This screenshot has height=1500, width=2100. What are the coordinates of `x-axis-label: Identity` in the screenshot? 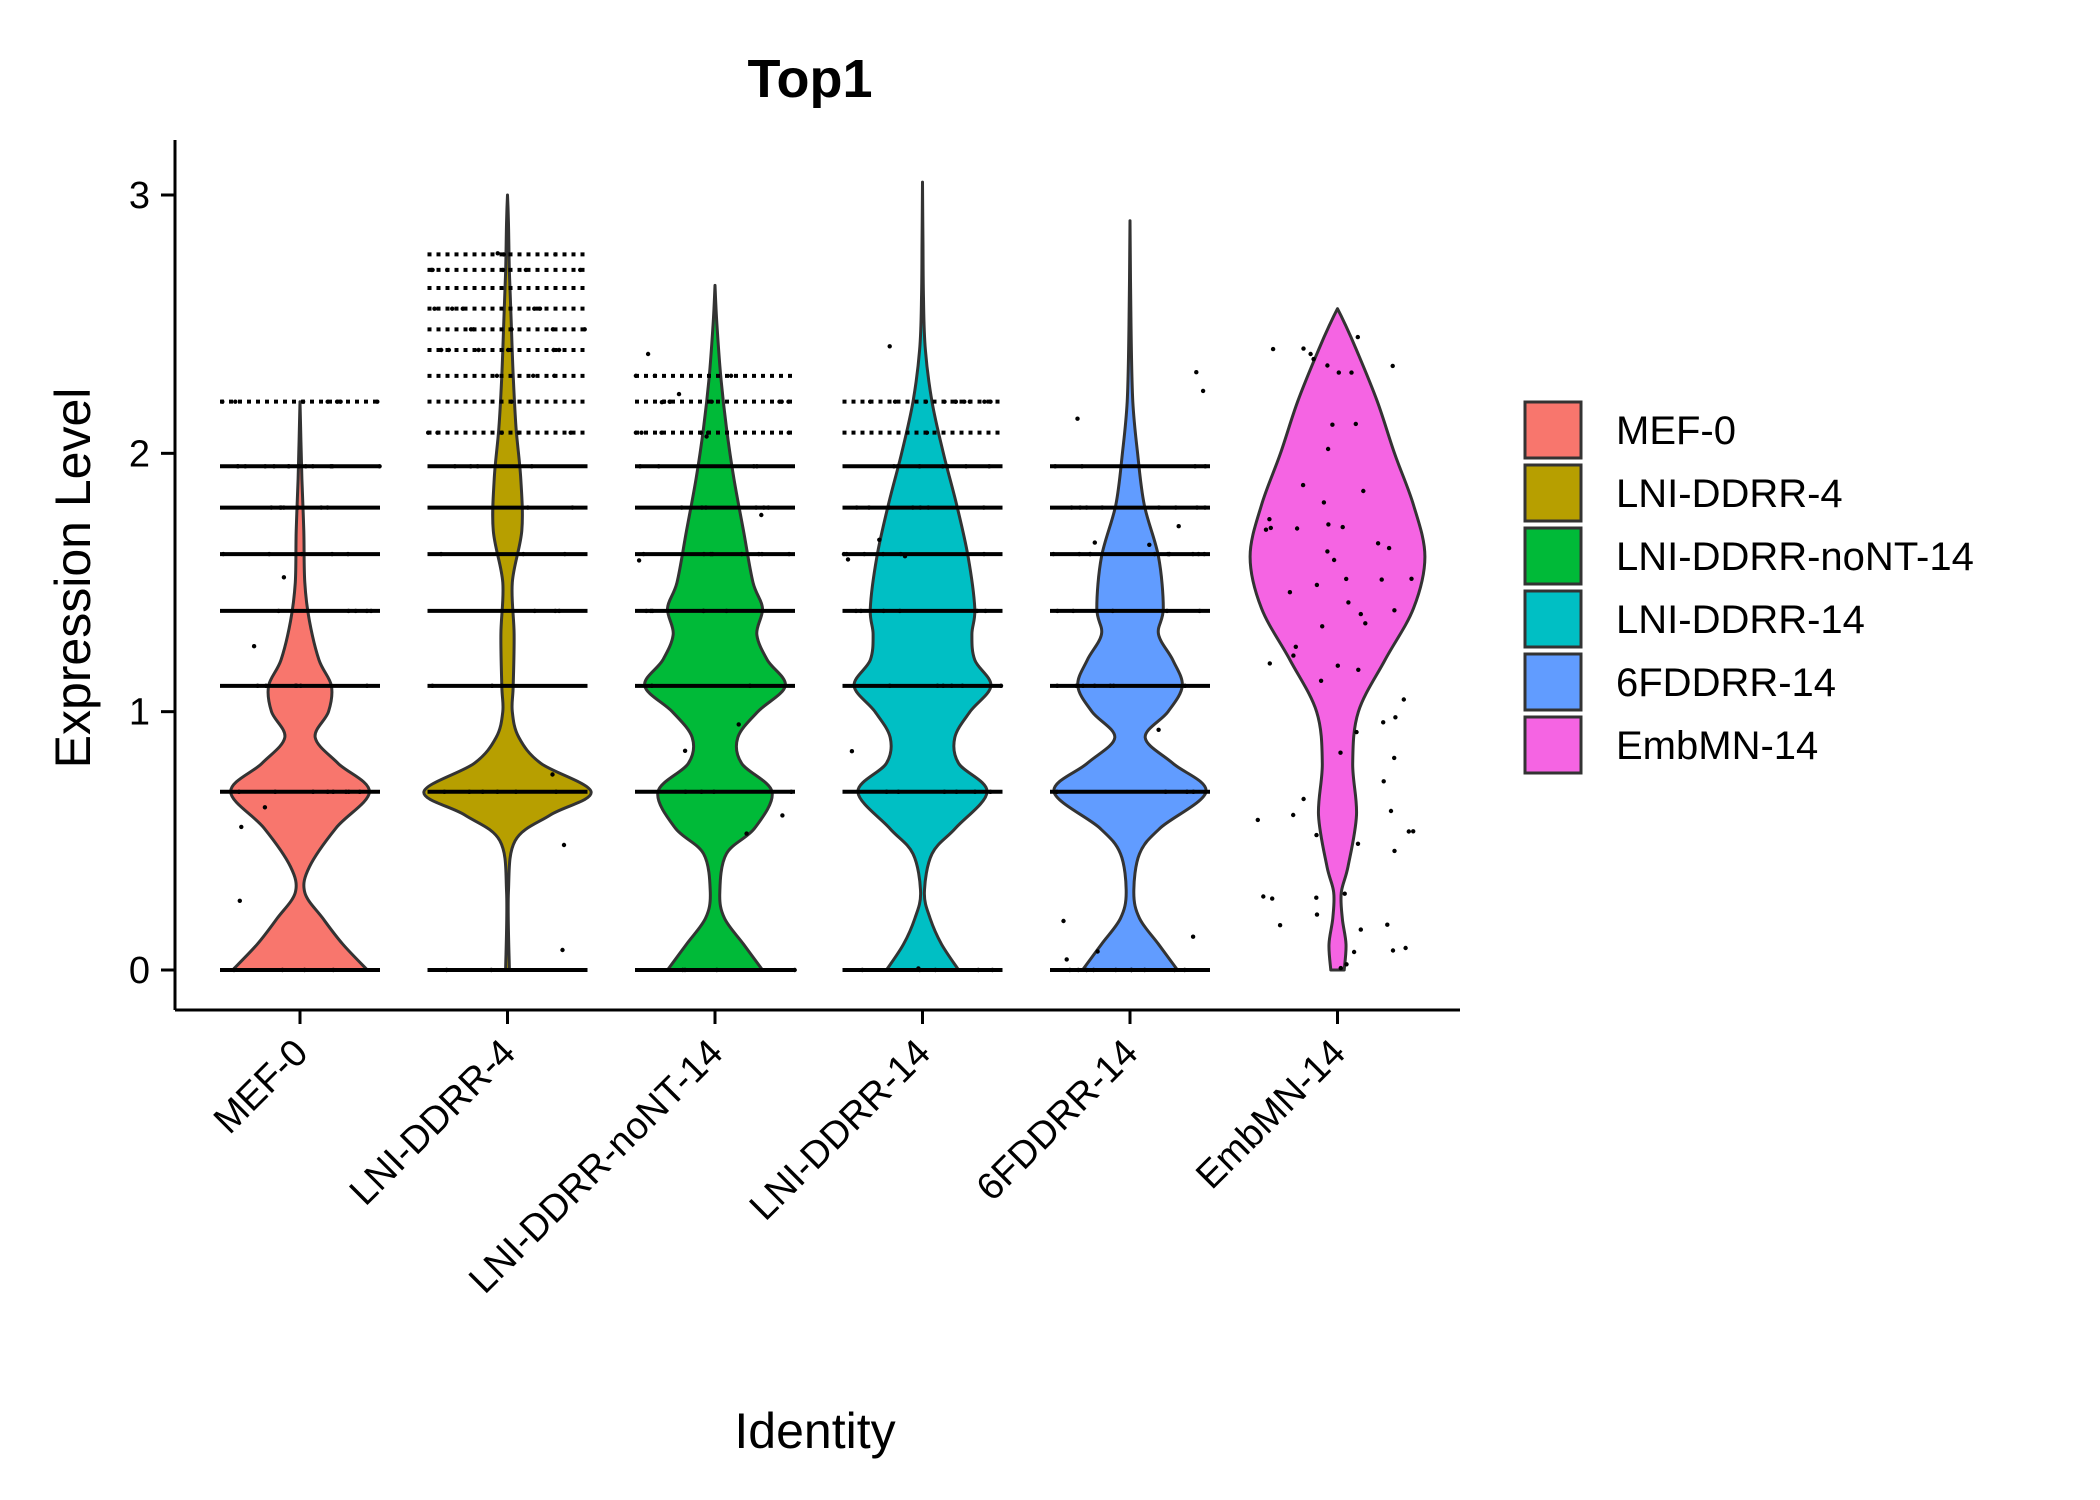 It's located at (814, 1431).